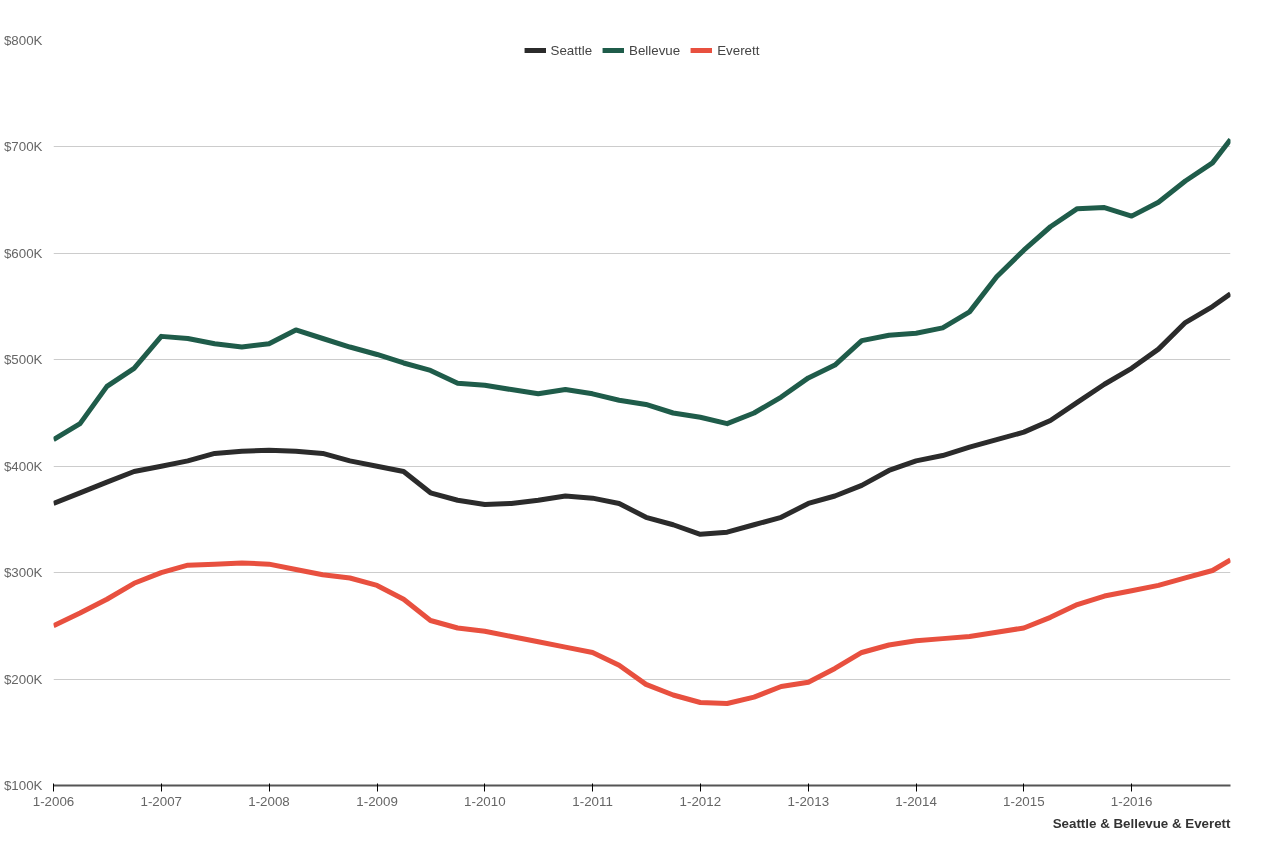 Image resolution: width=1263 pixels, height=851 pixels. What do you see at coordinates (655, 50) in the screenshot?
I see `legend-label: Bellevue` at bounding box center [655, 50].